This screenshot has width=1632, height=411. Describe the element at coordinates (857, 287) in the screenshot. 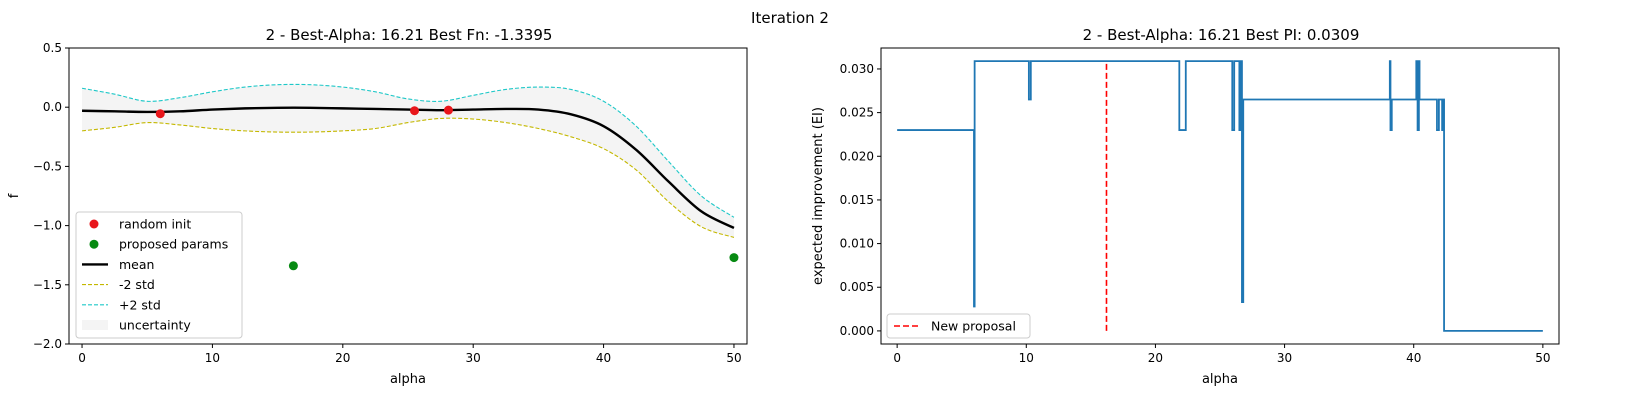

I see `right-y-tick-label: 0.005` at that location.